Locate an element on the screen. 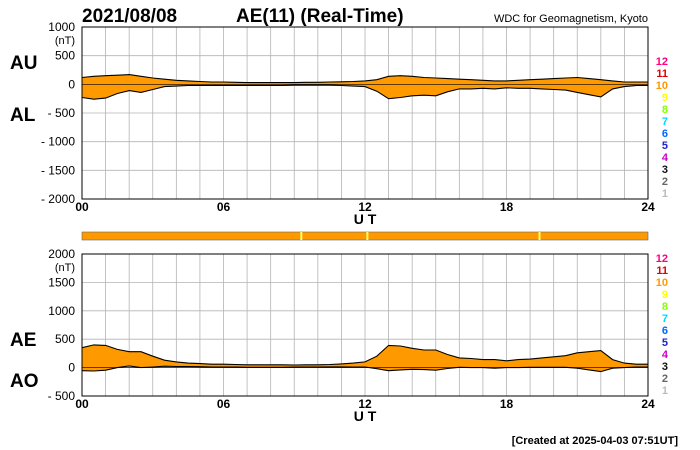 Image resolution: width=700 pixels, height=450 pixels. plot-date: 2021/08/08 is located at coordinates (129, 16).